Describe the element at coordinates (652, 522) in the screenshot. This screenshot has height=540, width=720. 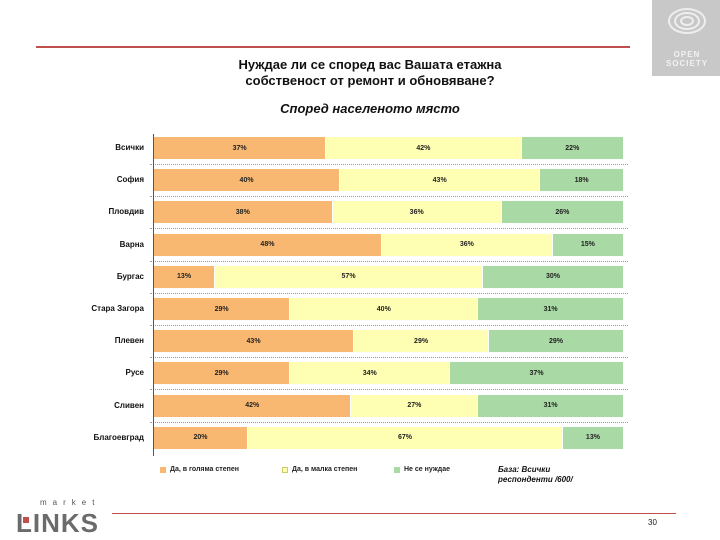
I see `page-number: 30` at that location.